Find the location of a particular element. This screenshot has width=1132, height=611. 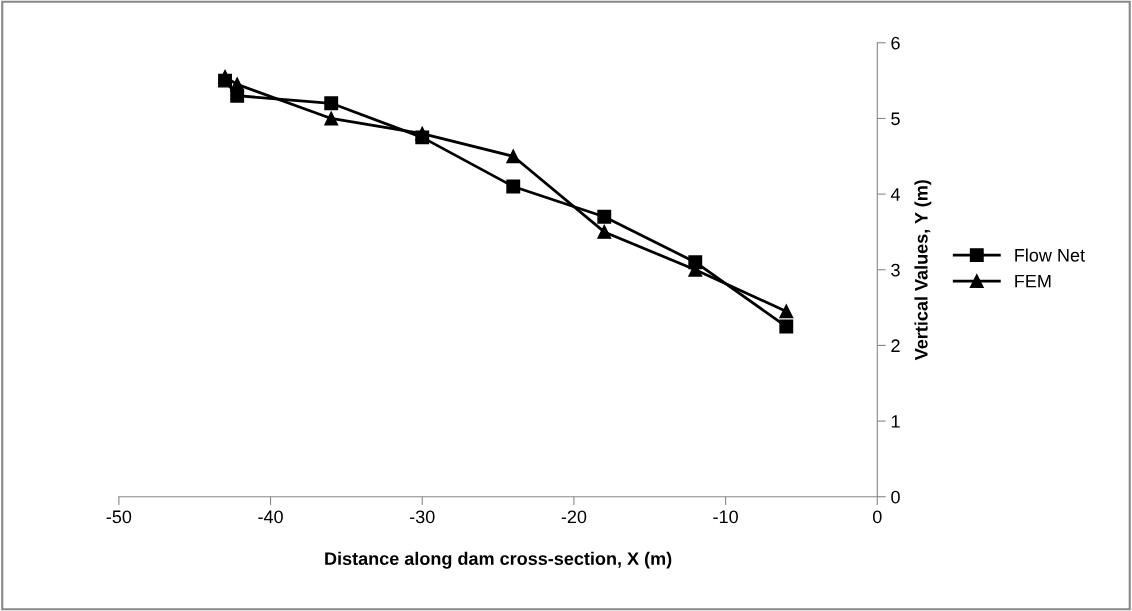

y-tick-label: 3 is located at coordinates (895, 270).